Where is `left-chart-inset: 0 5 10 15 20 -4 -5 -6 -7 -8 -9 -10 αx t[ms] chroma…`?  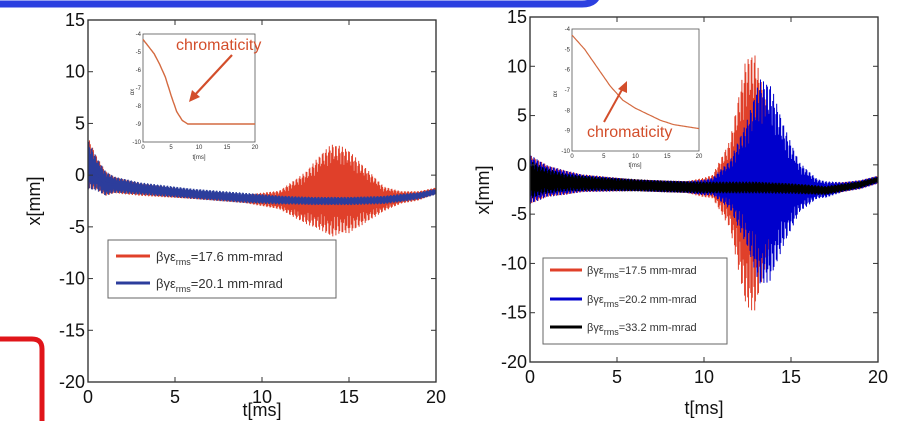 left-chart-inset: 0 5 10 15 20 -4 -5 -6 -7 -8 -9 -10 αx t[ms] chroma… is located at coordinates (195, 96).